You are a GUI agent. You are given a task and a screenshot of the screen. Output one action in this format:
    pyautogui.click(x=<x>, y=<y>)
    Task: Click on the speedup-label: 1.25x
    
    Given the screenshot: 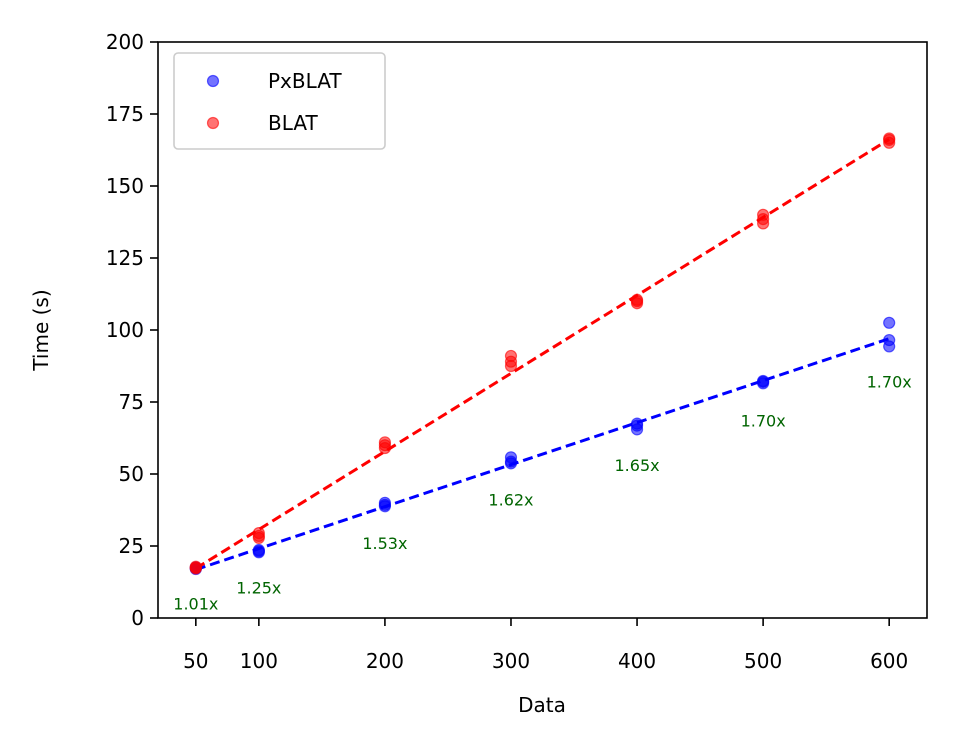 What is the action you would take?
    pyautogui.click(x=258, y=588)
    